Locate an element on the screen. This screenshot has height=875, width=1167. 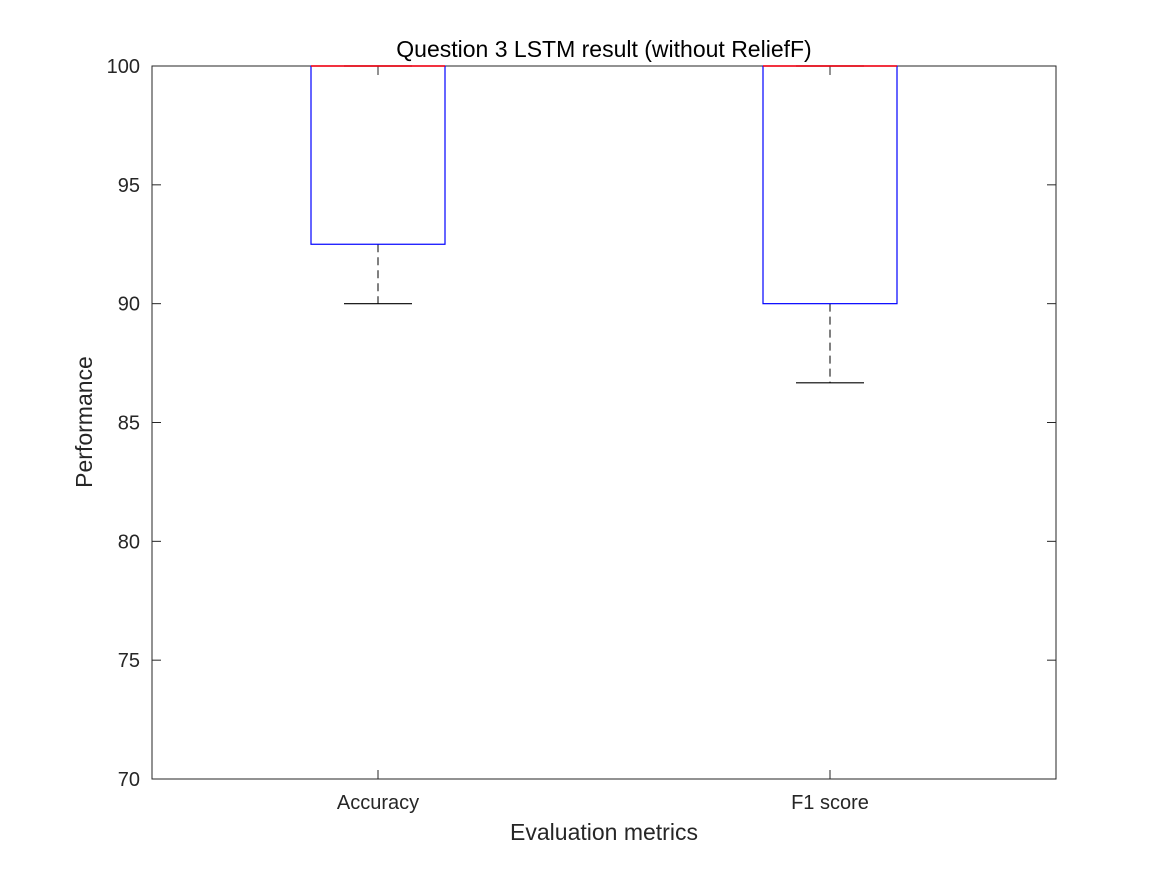
x-axis-label: Evaluation metrics is located at coordinates (604, 832).